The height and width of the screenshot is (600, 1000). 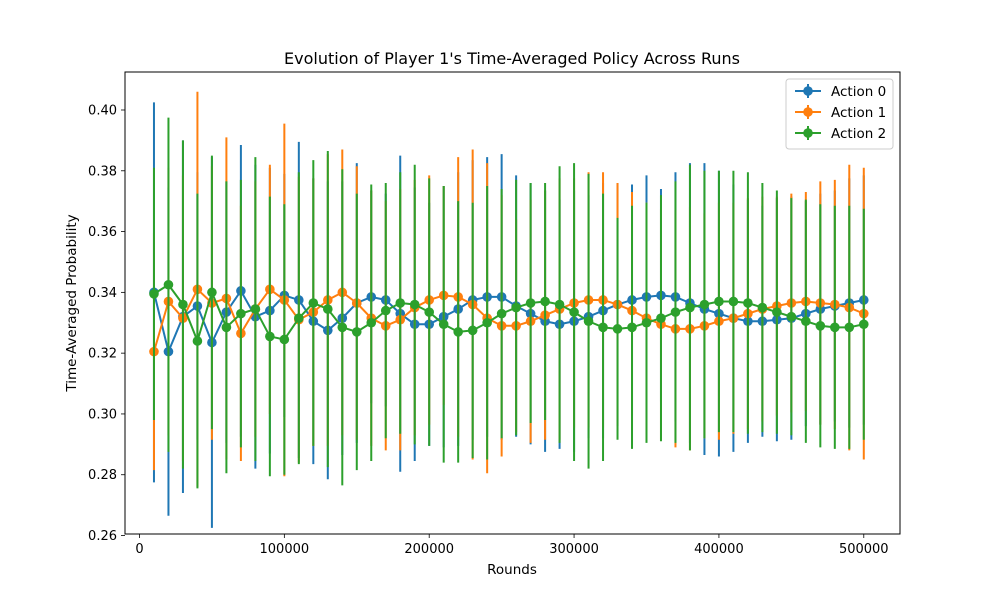 I want to click on y-tick-label: 0.38, so click(x=102, y=171).